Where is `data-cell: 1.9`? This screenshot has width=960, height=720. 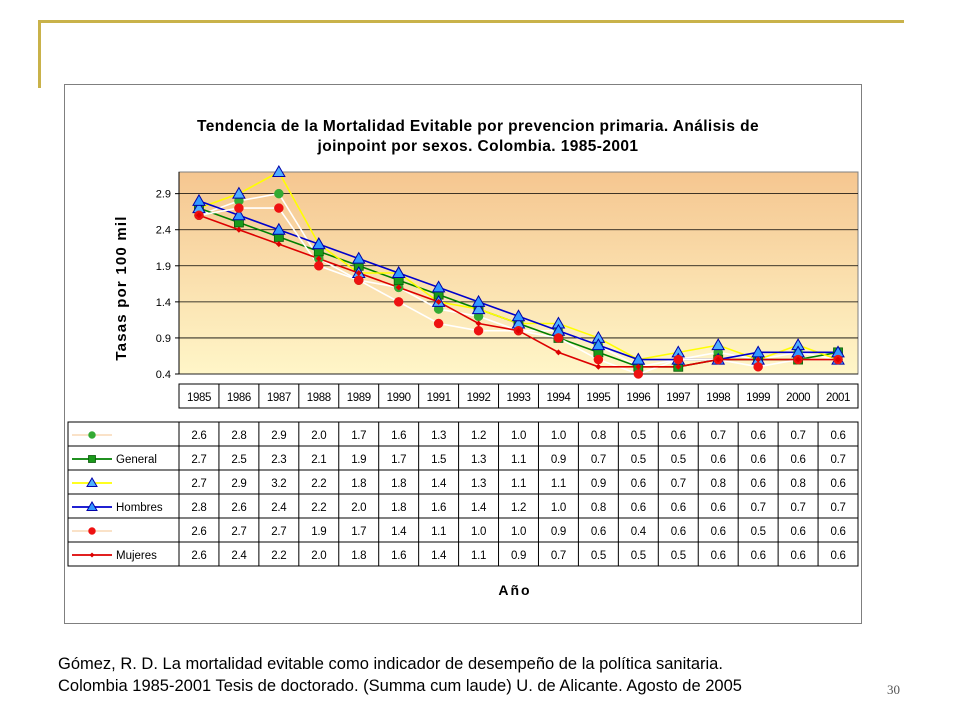 data-cell: 1.9 is located at coordinates (318, 532).